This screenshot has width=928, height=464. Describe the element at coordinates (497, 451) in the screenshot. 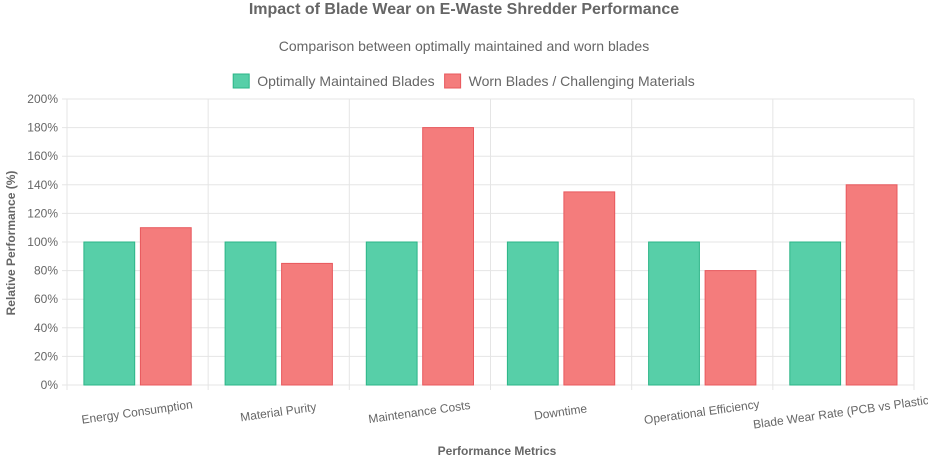

I see `x-axis-title: Performance Metrics` at that location.